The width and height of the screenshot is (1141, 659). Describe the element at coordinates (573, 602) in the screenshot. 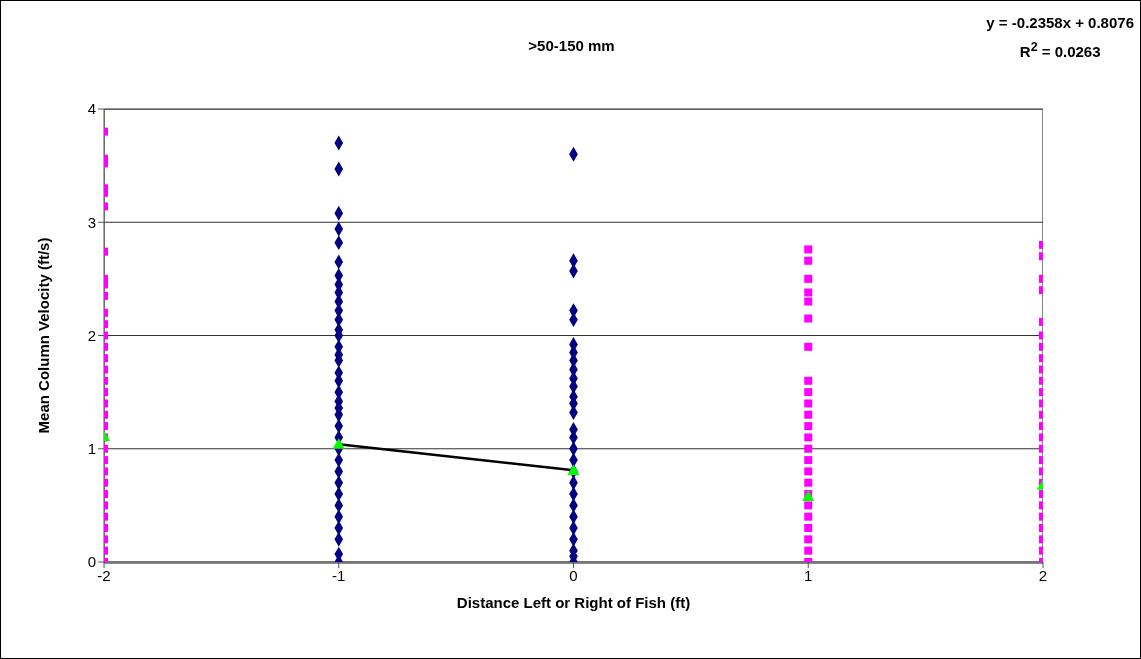

I see `x-axis-title: Distance Left or Right of Fish (ft)` at that location.